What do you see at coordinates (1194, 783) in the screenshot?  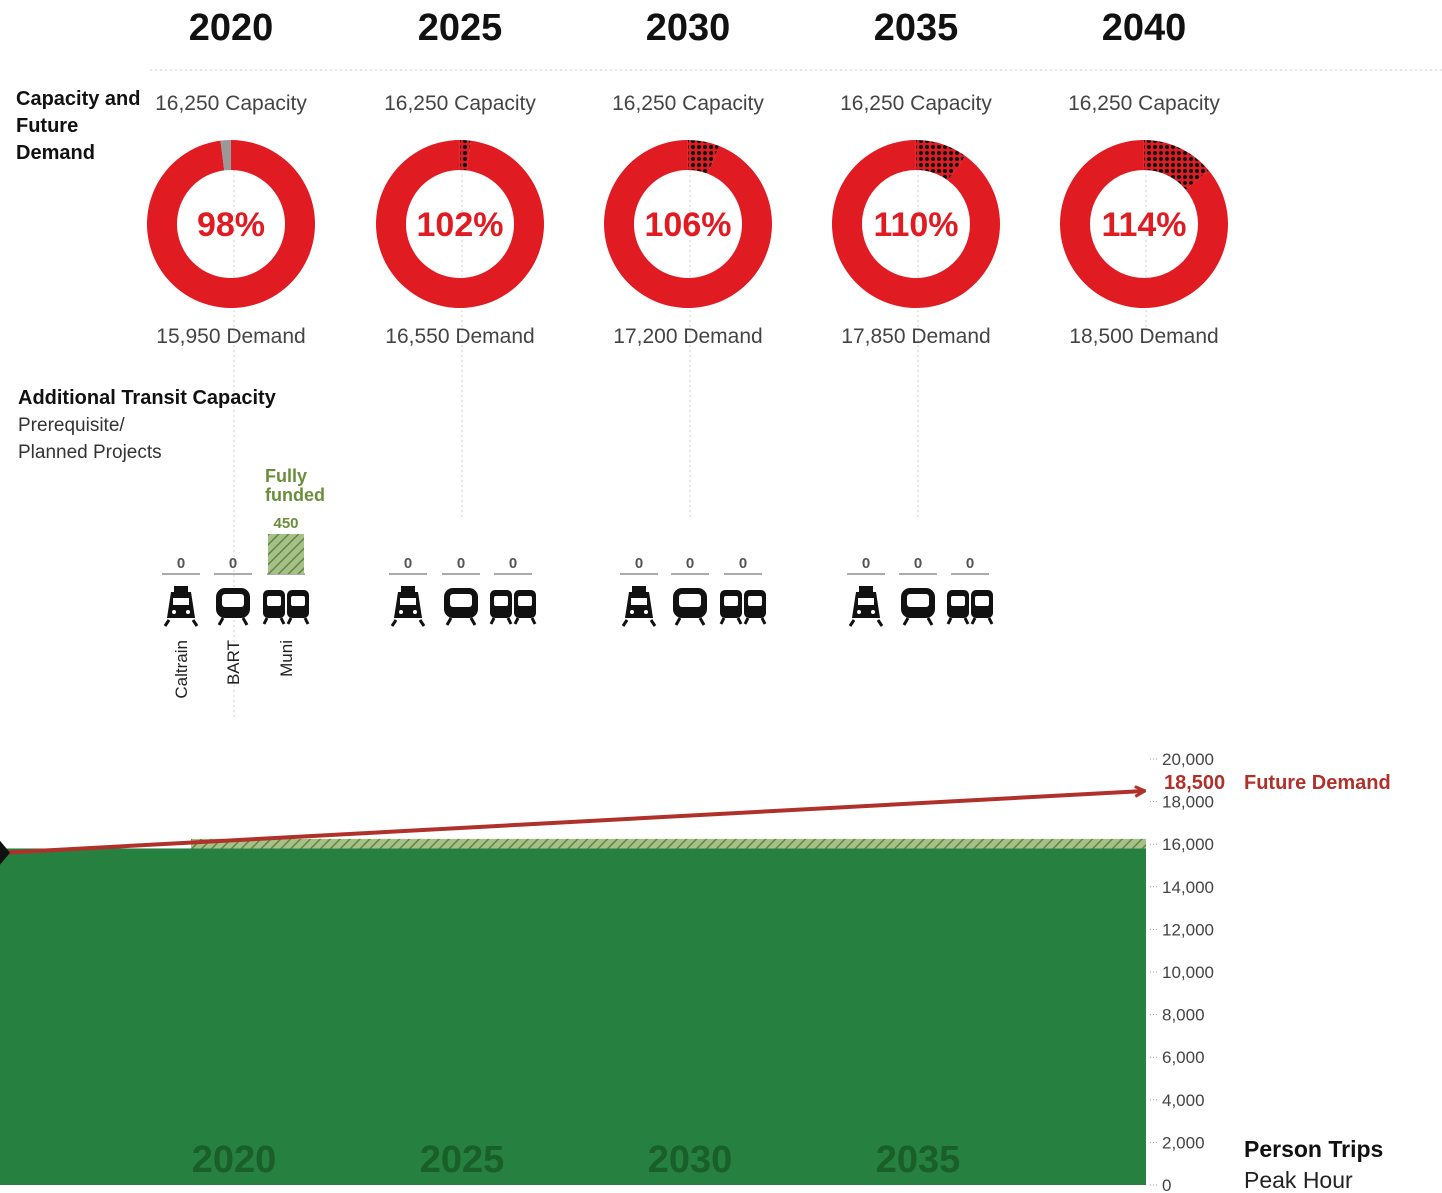 I see `demand-label-value: 18,500` at bounding box center [1194, 783].